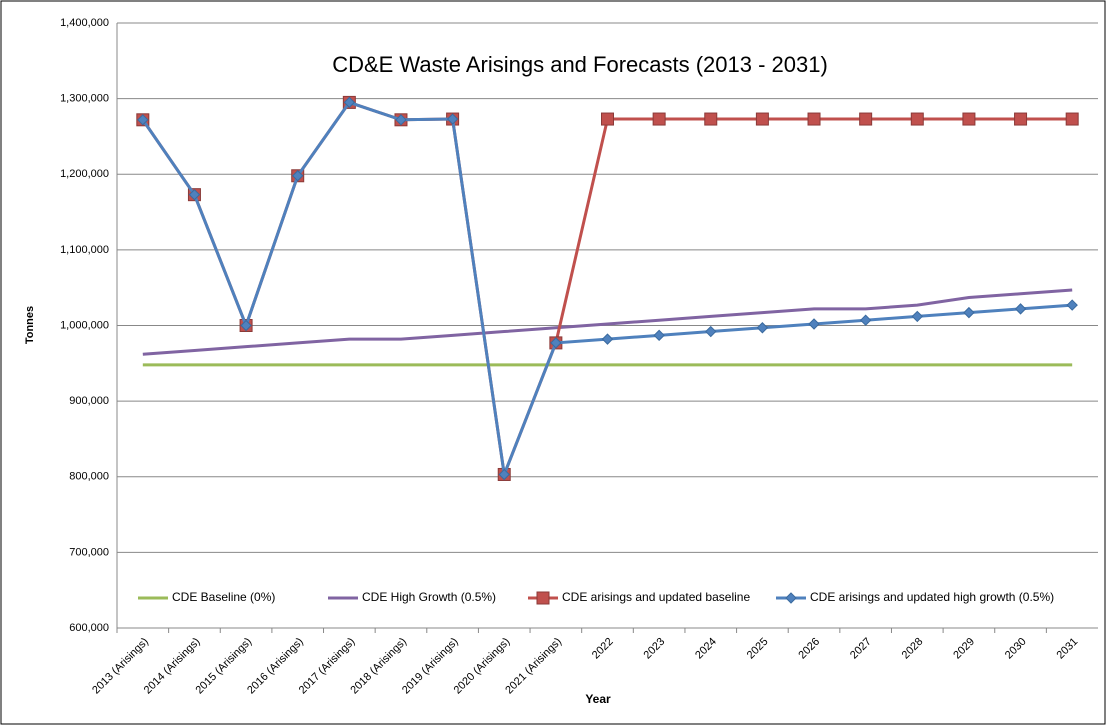 The width and height of the screenshot is (1108, 727). I want to click on y-tick-label: 1,200,000, so click(84, 174).